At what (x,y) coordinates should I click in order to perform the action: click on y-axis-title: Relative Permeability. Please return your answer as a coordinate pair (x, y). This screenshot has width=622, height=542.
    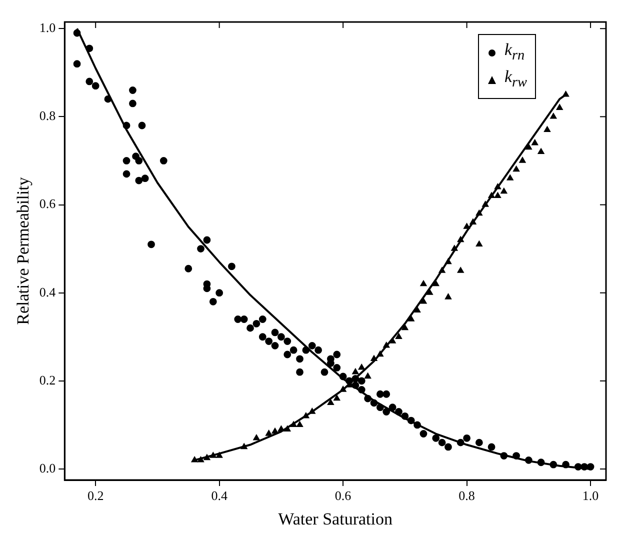
    Looking at the image, I should click on (23, 250).